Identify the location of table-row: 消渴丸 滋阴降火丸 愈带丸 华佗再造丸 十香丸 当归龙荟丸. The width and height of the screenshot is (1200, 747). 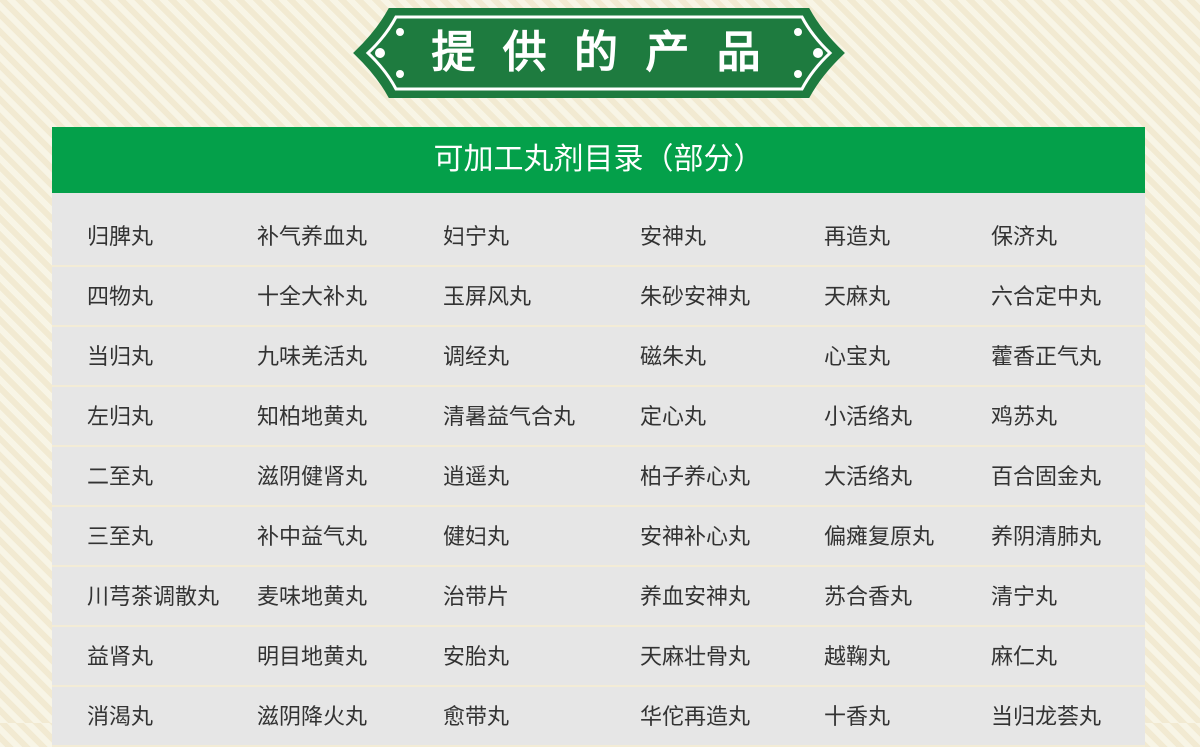
(598, 717).